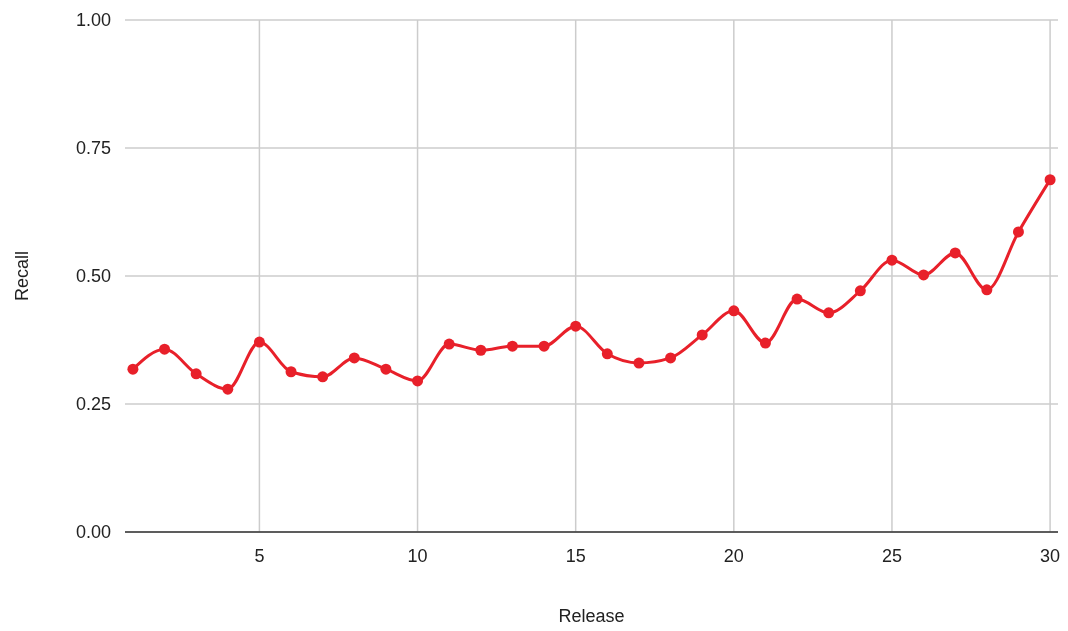 This screenshot has width=1068, height=631. What do you see at coordinates (93, 20) in the screenshot?
I see `y-tick-label: 1.00` at bounding box center [93, 20].